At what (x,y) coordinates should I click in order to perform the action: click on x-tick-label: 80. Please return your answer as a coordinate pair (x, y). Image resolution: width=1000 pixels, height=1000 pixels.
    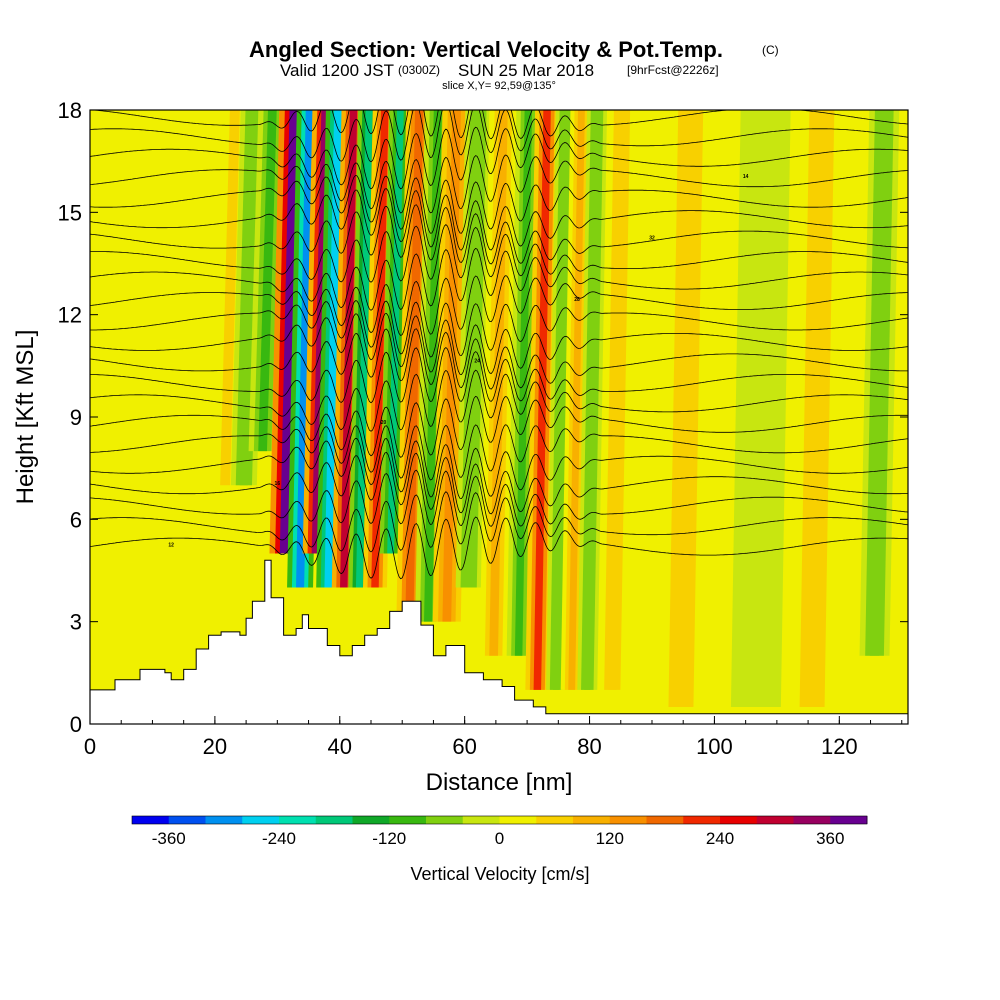
    Looking at the image, I should click on (589, 746).